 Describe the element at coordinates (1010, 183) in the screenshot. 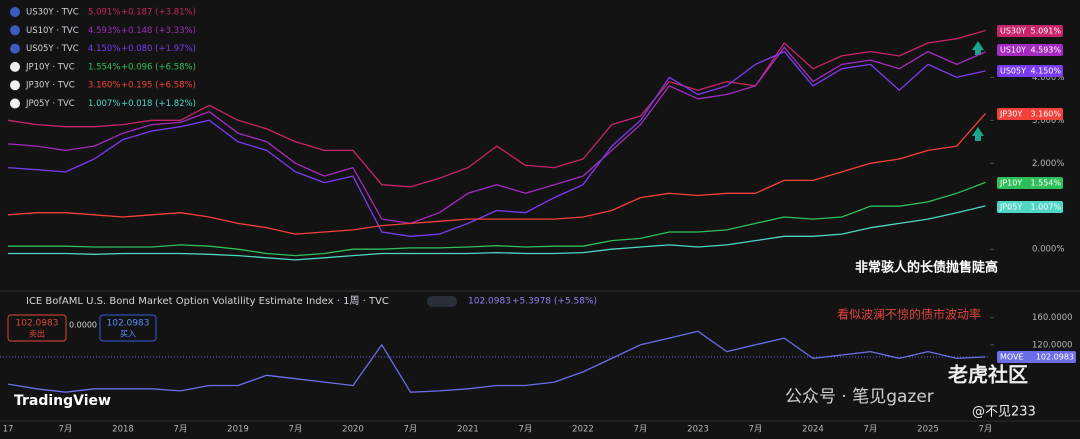

I see `badge-tag: JP10Y` at that location.